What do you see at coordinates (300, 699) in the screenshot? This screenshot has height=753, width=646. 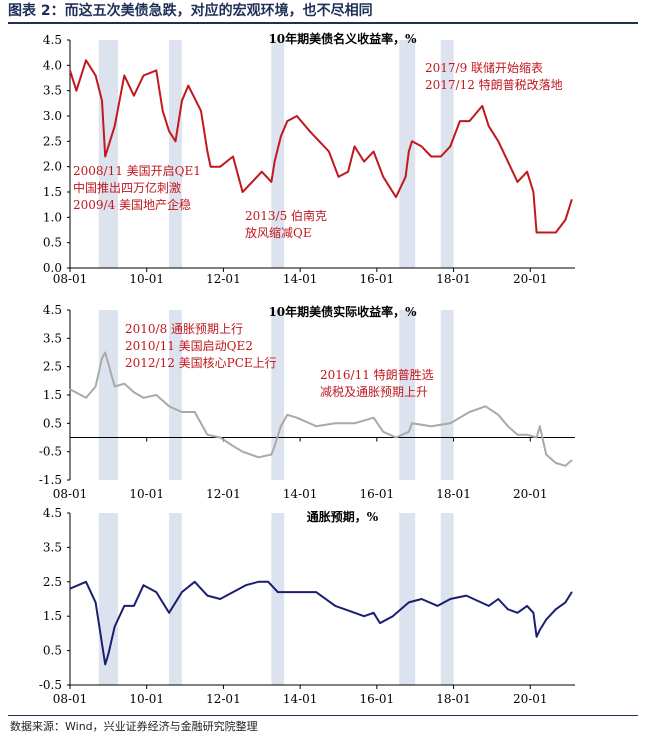 I see `x-tick-label-2-3: 14-01` at bounding box center [300, 699].